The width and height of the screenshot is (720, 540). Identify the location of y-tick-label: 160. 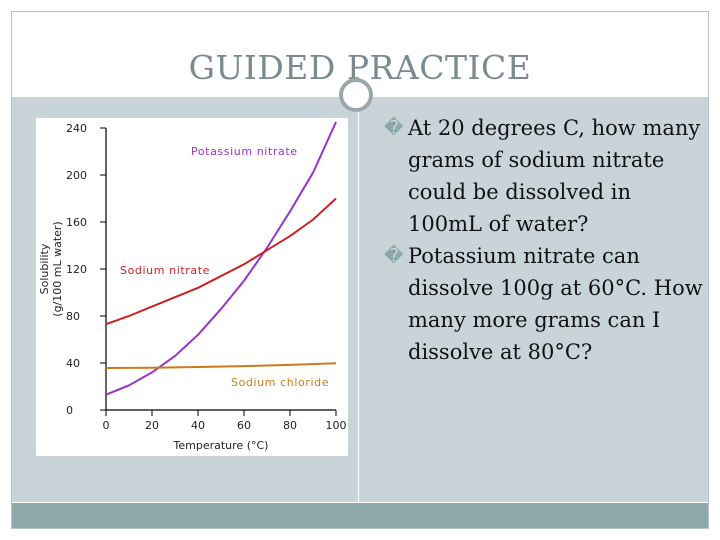
(76, 222).